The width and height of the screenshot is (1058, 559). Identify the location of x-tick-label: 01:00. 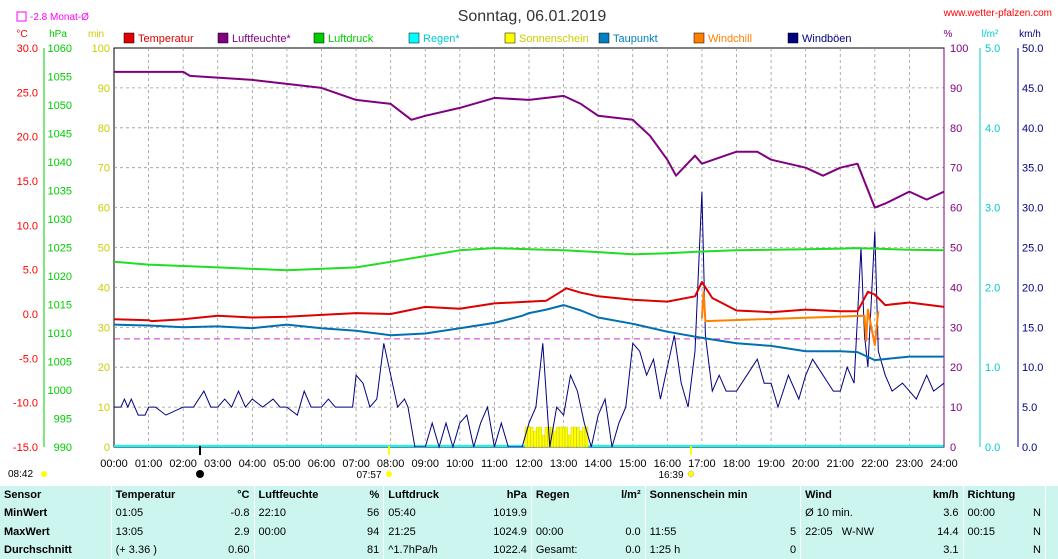
(149, 464).